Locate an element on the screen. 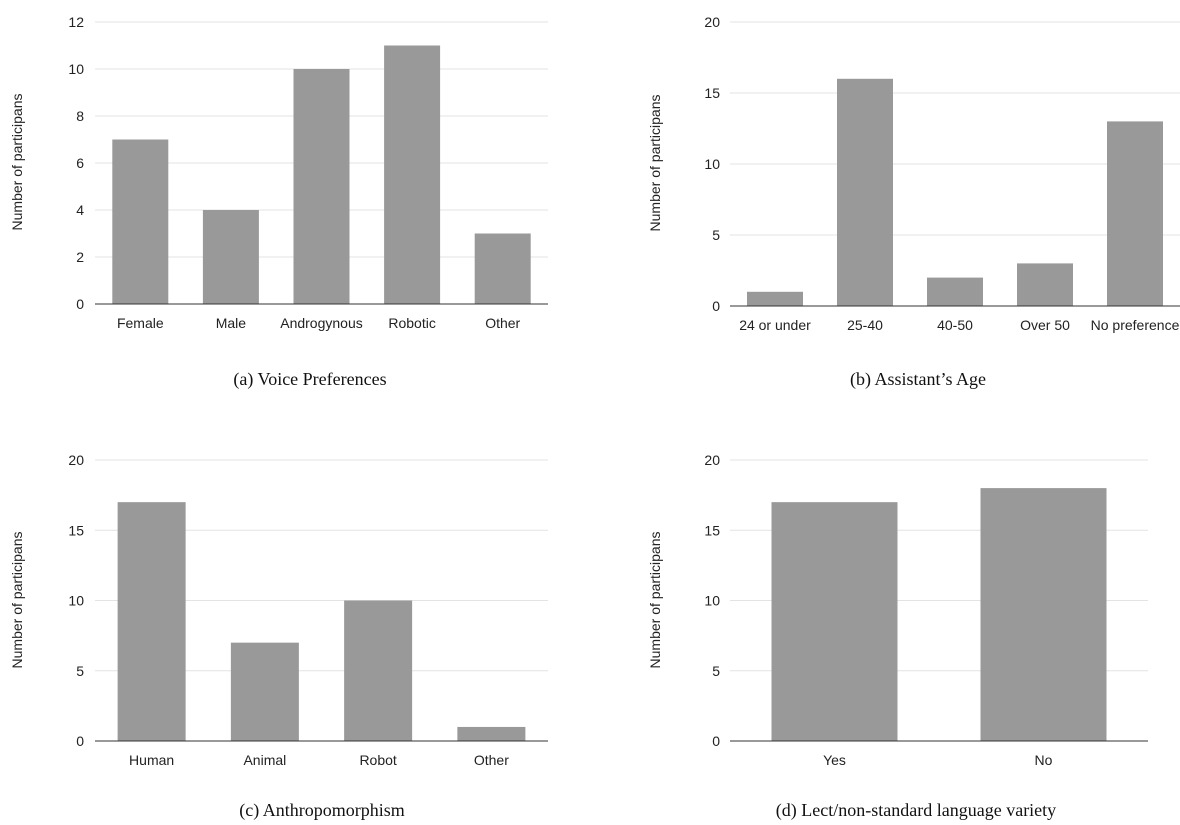  chart-caption: (d) Lect/non-standard language variety is located at coordinates (916, 810).